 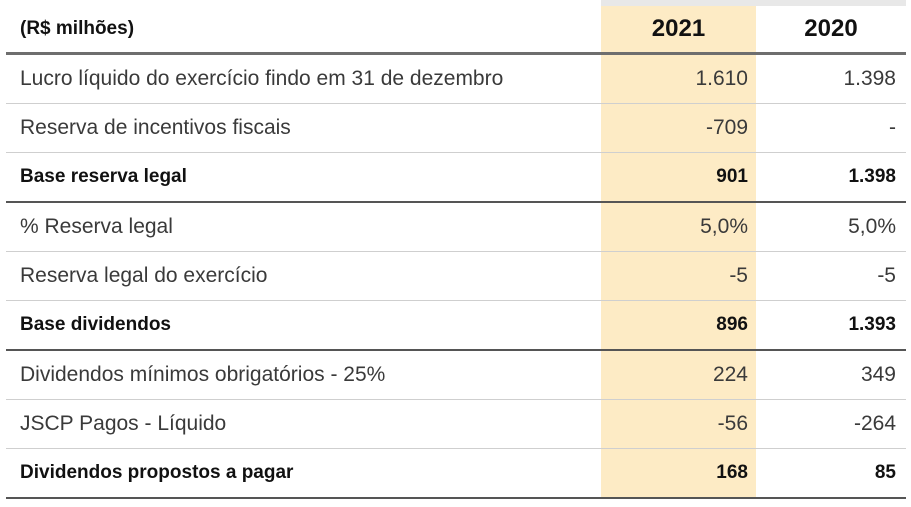 What do you see at coordinates (831, 30) in the screenshot?
I see `year-2020-header: 2020` at bounding box center [831, 30].